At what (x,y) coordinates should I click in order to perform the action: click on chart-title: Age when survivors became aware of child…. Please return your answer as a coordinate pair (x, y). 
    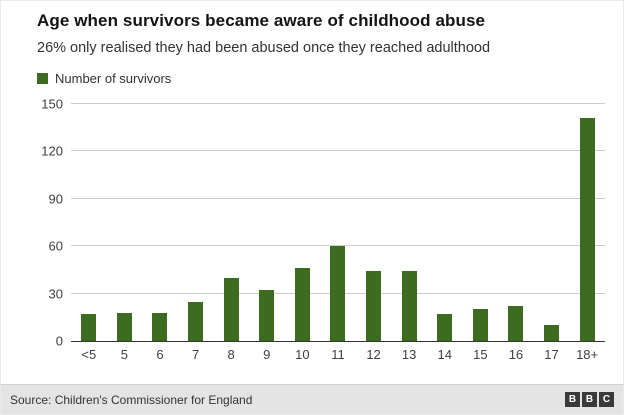
    Looking at the image, I should click on (261, 20).